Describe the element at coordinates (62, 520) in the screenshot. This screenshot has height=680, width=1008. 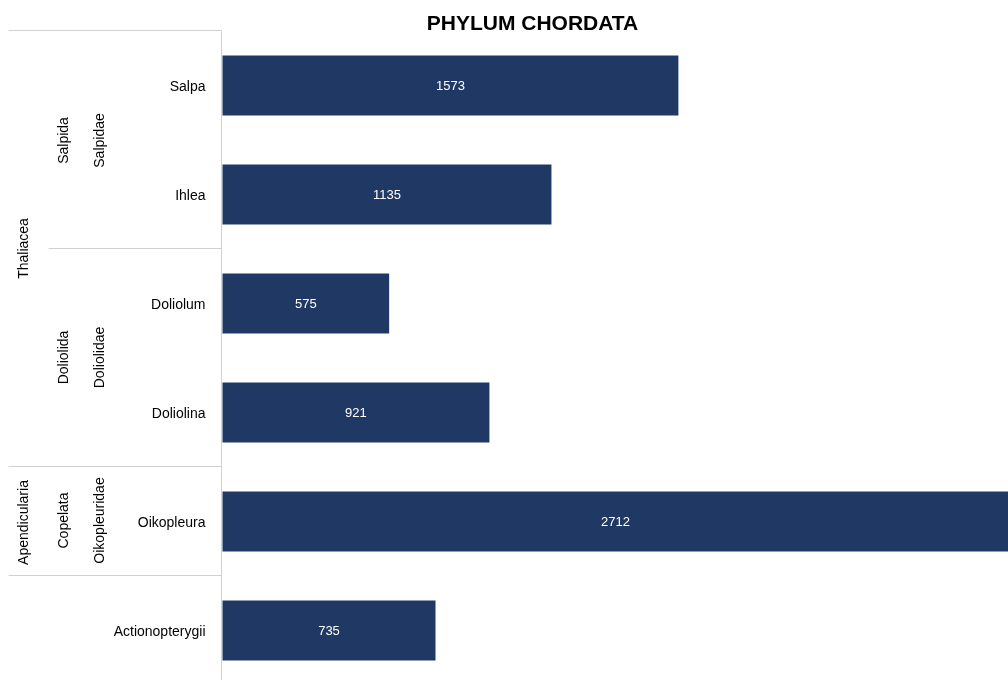
I see `text: Copelata` at that location.